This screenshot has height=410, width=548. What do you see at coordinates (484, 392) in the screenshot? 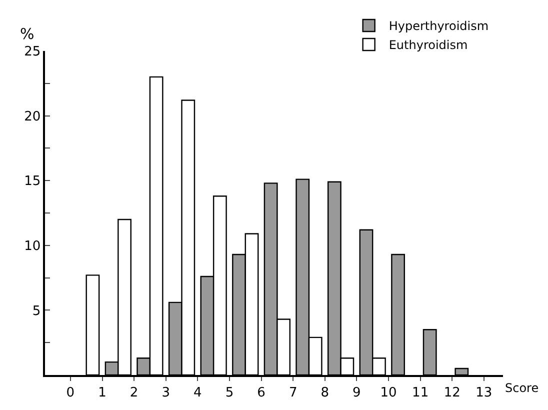
I see `x-tick-label: 13` at bounding box center [484, 392].